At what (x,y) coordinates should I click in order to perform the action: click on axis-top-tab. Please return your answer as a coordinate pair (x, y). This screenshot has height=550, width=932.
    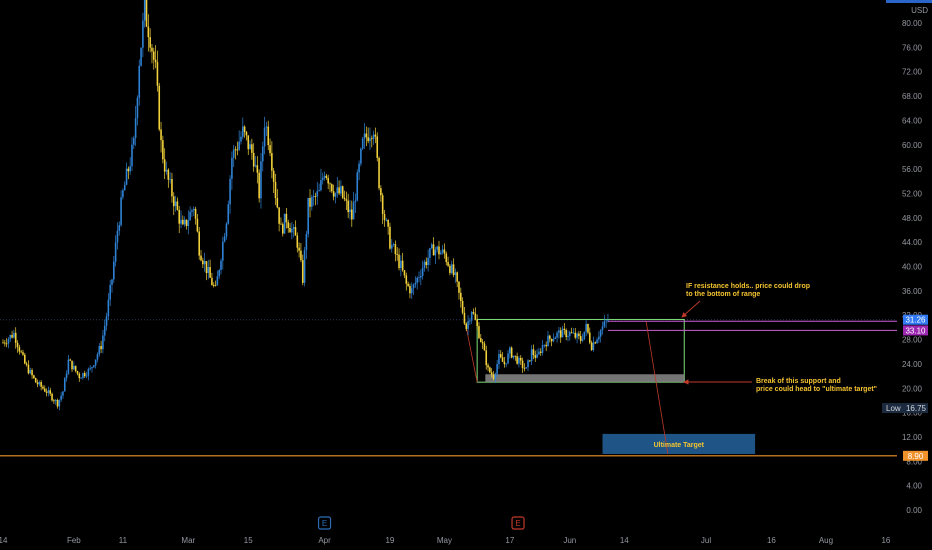
    Looking at the image, I should click on (909, 1).